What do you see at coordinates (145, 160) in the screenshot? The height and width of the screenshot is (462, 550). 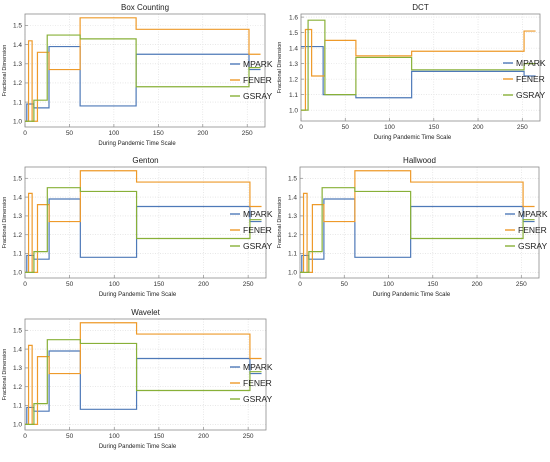 I see `chart-title: Genton` at bounding box center [145, 160].